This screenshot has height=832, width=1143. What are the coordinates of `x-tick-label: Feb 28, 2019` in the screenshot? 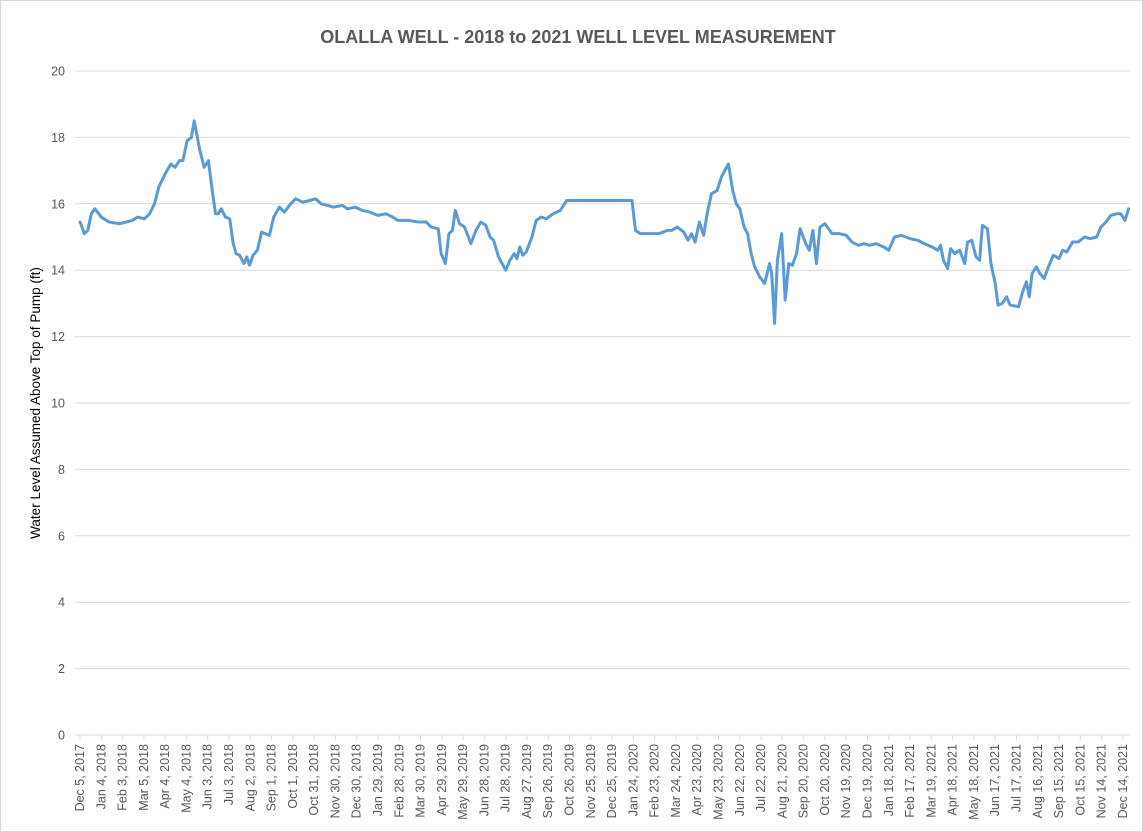 It's located at (399, 781).